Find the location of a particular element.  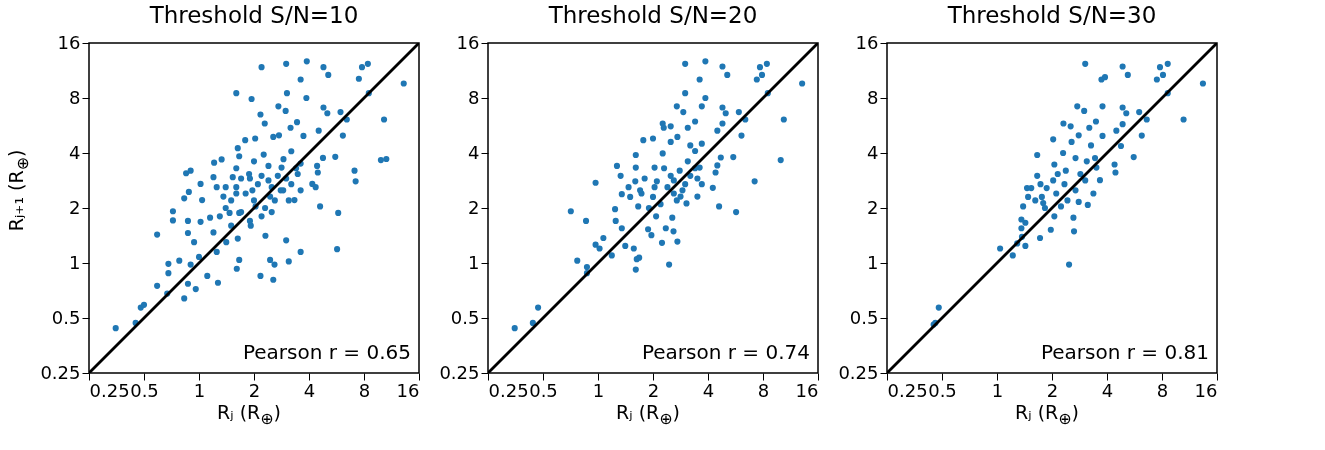

chart-title: Threshold S/N=10 is located at coordinates (253, 15).